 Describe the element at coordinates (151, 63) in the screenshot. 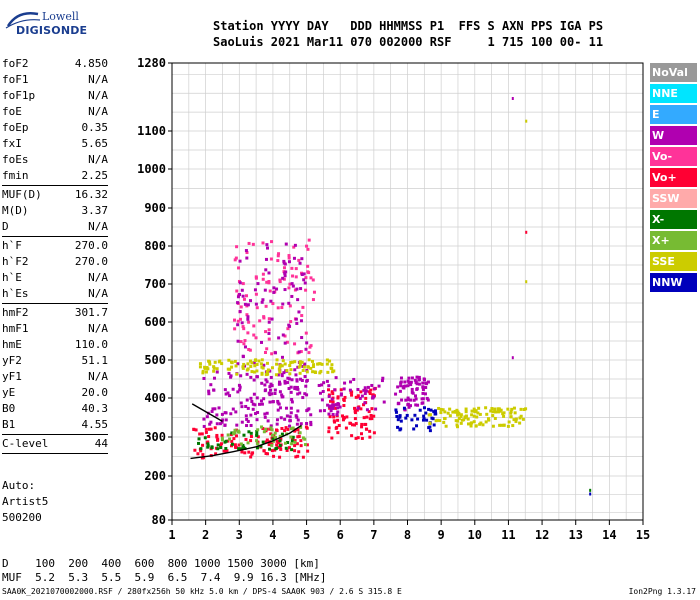

I see `y-tick-label: 1280` at that location.